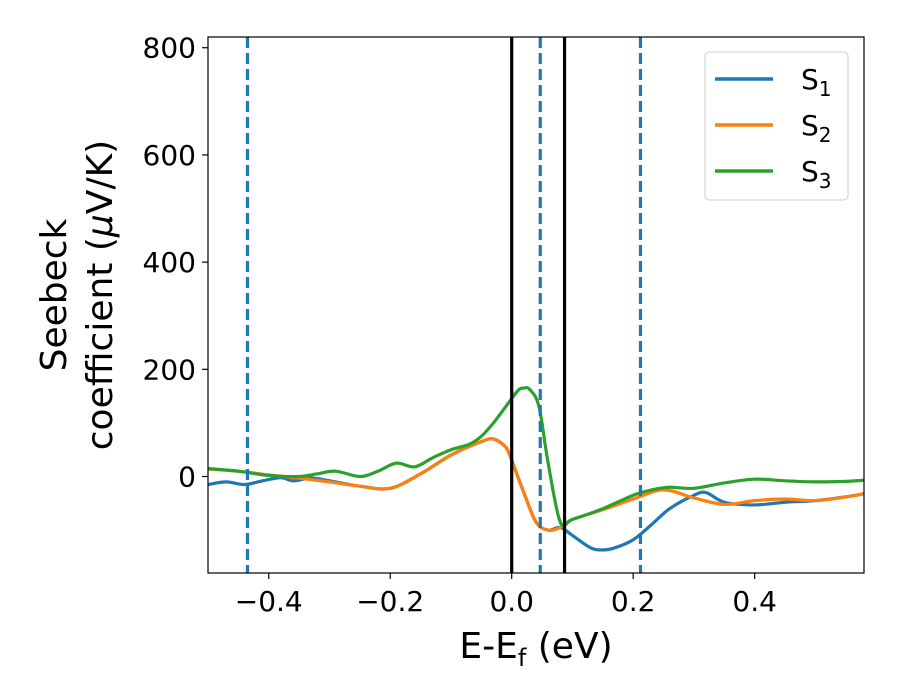 The width and height of the screenshot is (900, 700). Describe the element at coordinates (488, 646) in the screenshot. I see `x-axis-label-main: E-E` at that location.